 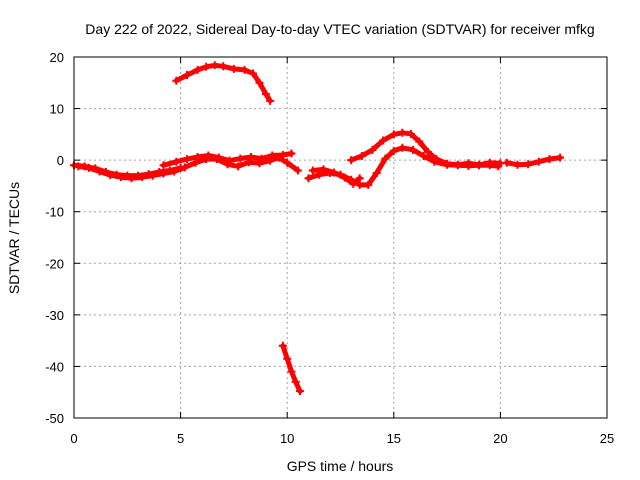 I want to click on x-tick-label: 0, so click(x=73, y=438).